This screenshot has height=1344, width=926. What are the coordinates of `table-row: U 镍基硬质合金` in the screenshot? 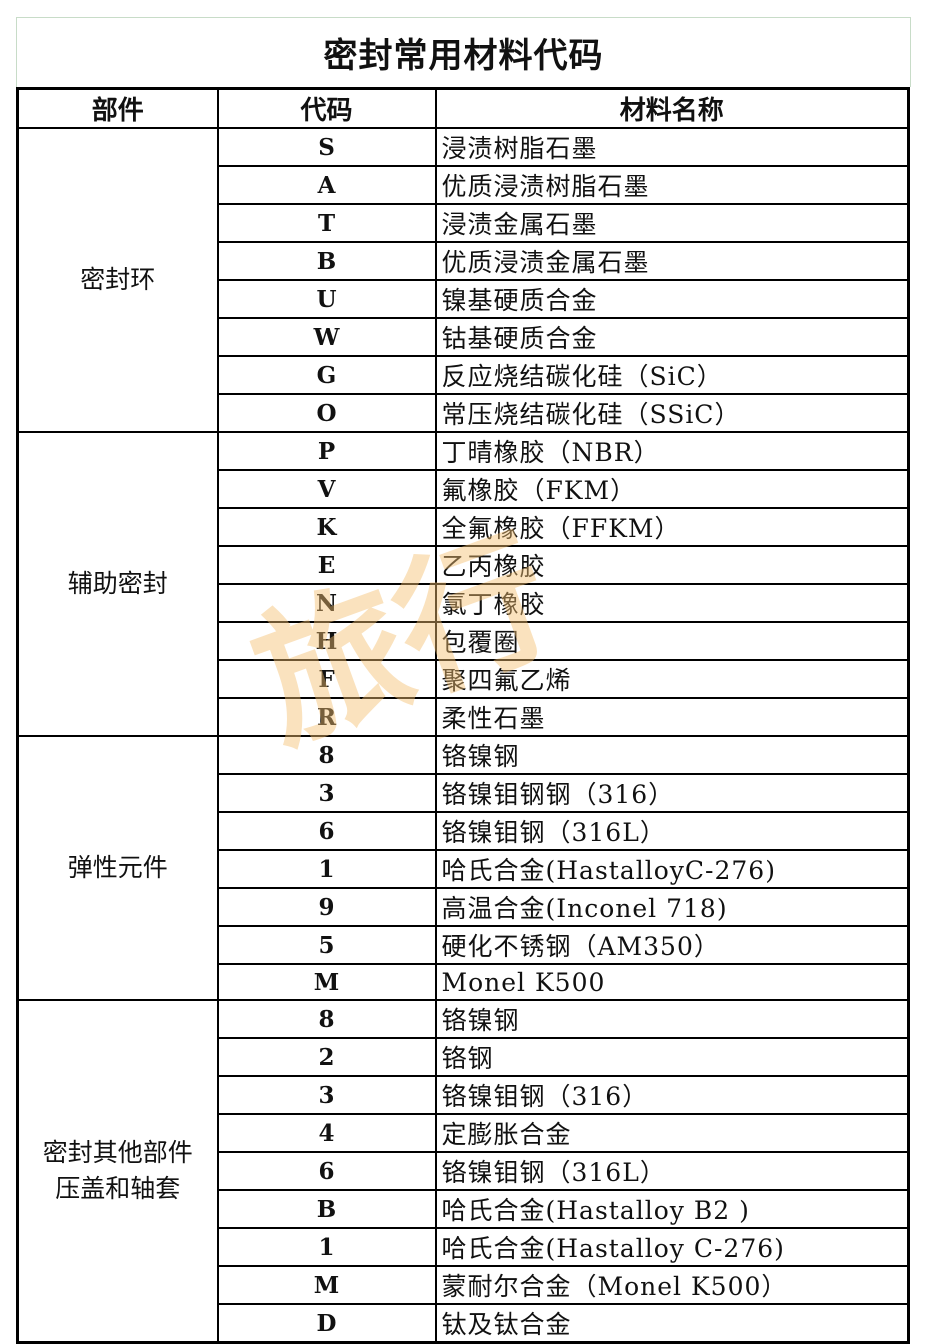 It's located at (464, 299).